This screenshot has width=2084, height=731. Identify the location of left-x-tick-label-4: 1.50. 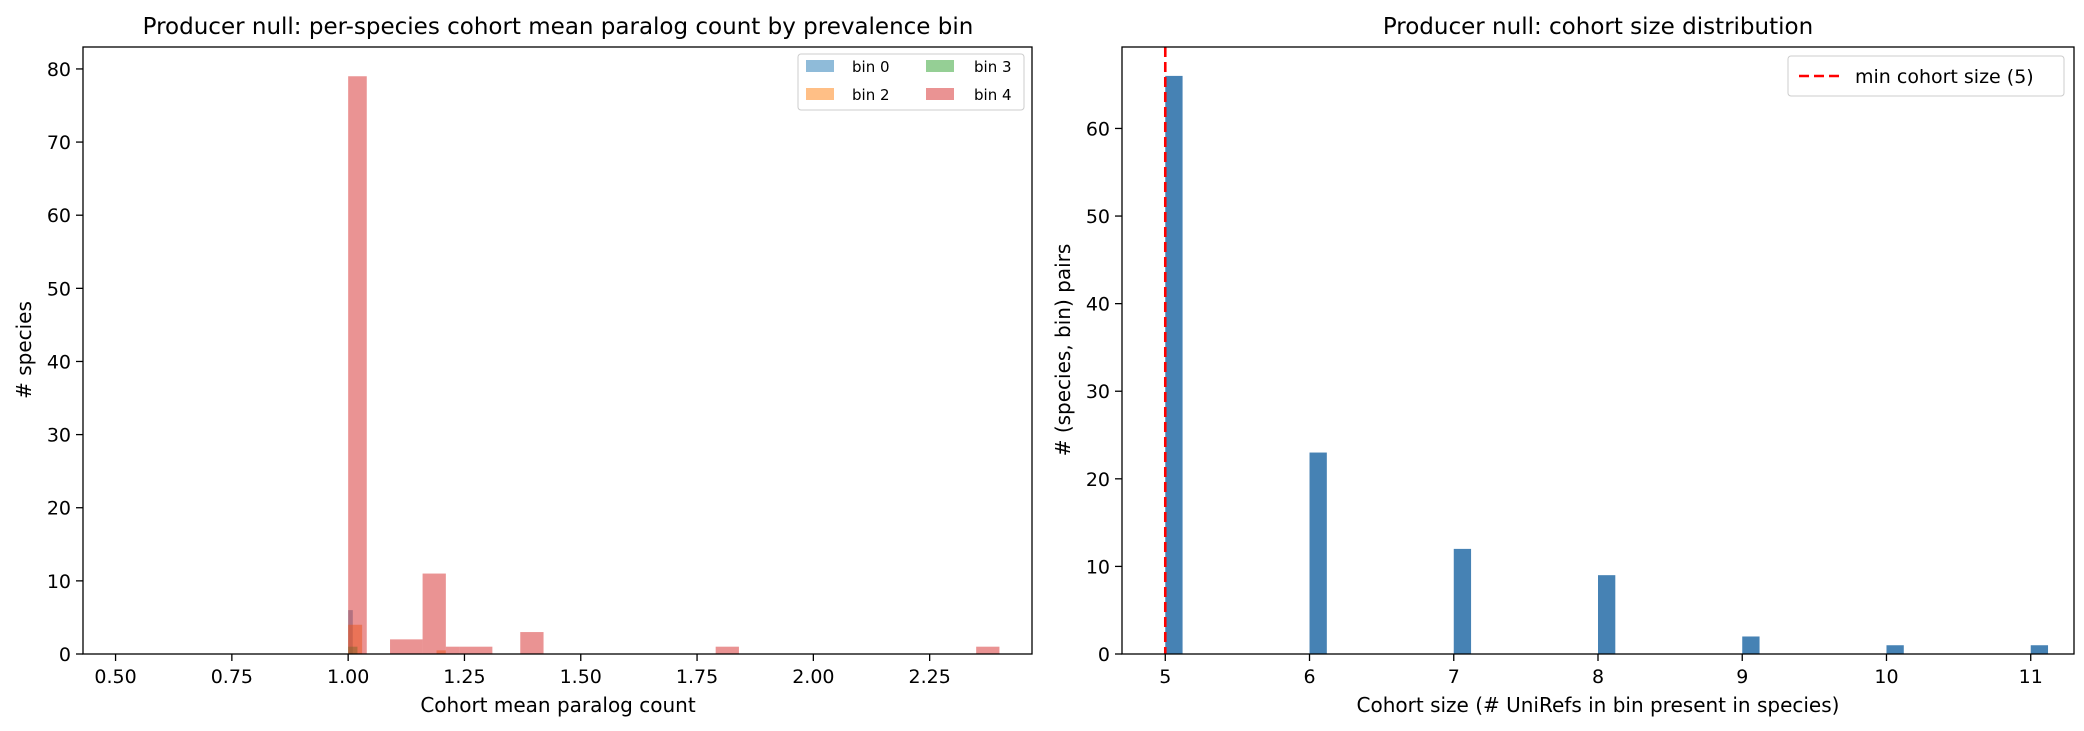
(581, 677).